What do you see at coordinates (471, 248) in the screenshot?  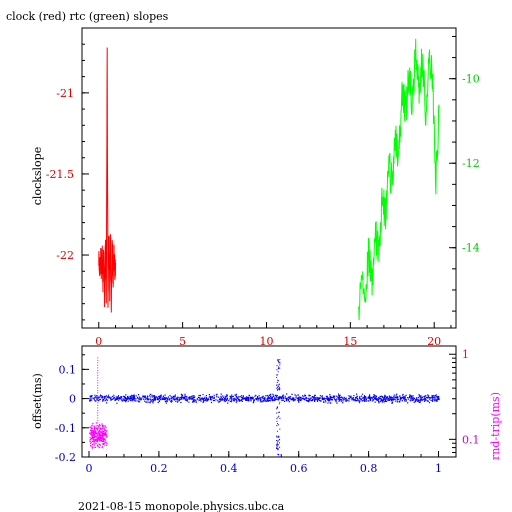 I see `top-right-y-tick-label: -14` at bounding box center [471, 248].